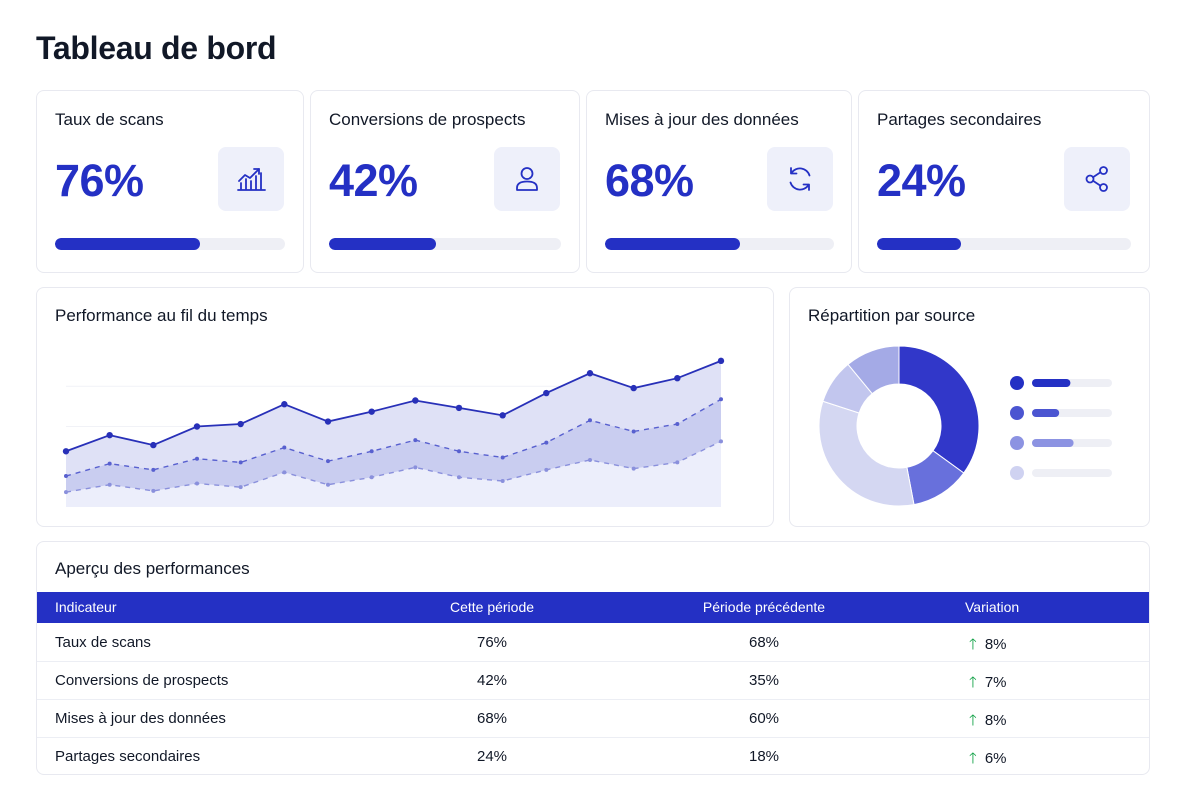 The height and width of the screenshot is (800, 1200). I want to click on kpi-title: Partages secondaires, so click(959, 119).